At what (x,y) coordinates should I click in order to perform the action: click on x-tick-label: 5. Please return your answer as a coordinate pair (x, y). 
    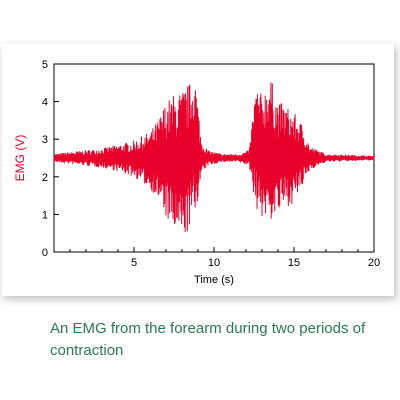
    Looking at the image, I should click on (134, 263).